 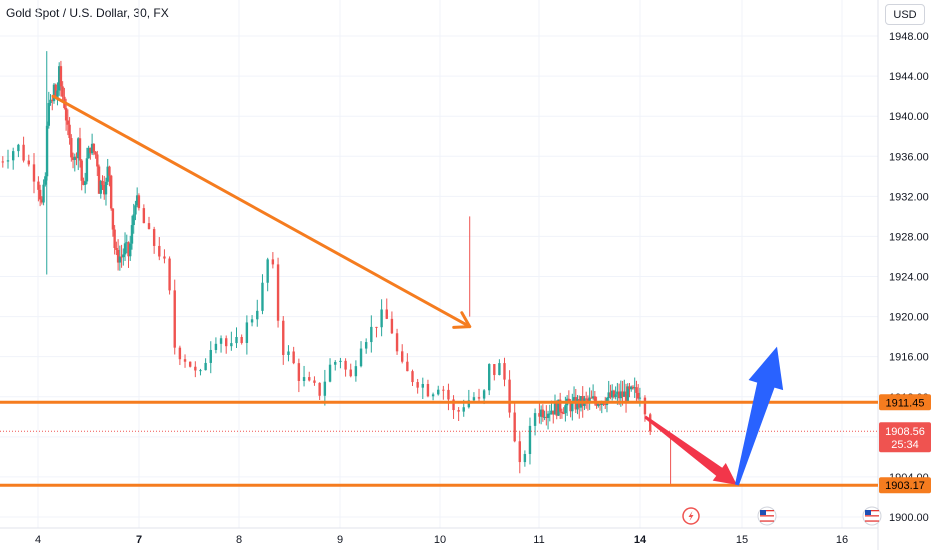 I want to click on level-price-tag, so click(x=905, y=485).